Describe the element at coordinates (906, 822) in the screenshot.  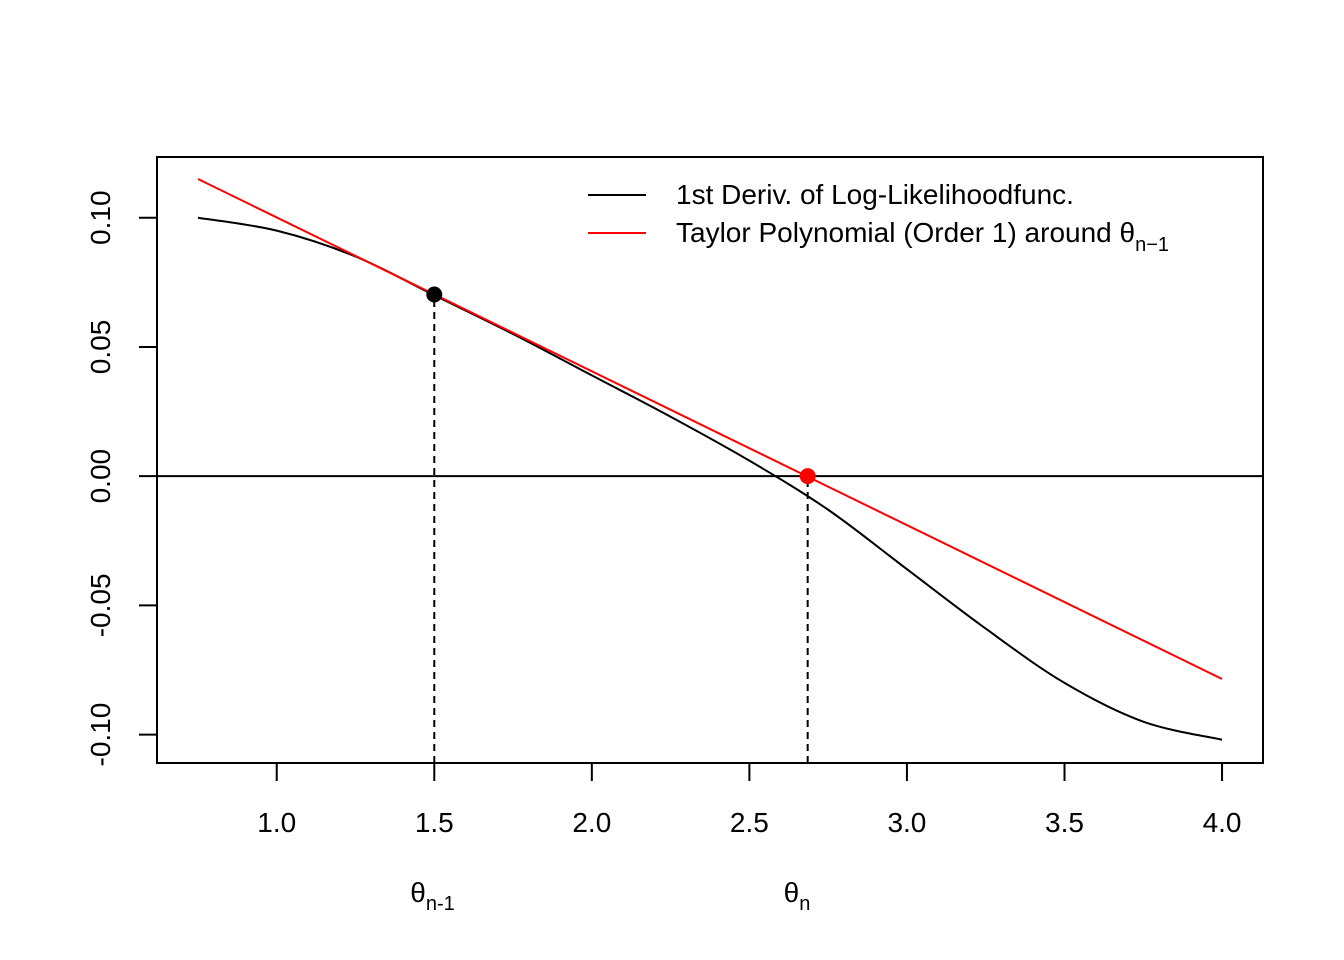
I see `x-tick-label-4: 3.0` at that location.